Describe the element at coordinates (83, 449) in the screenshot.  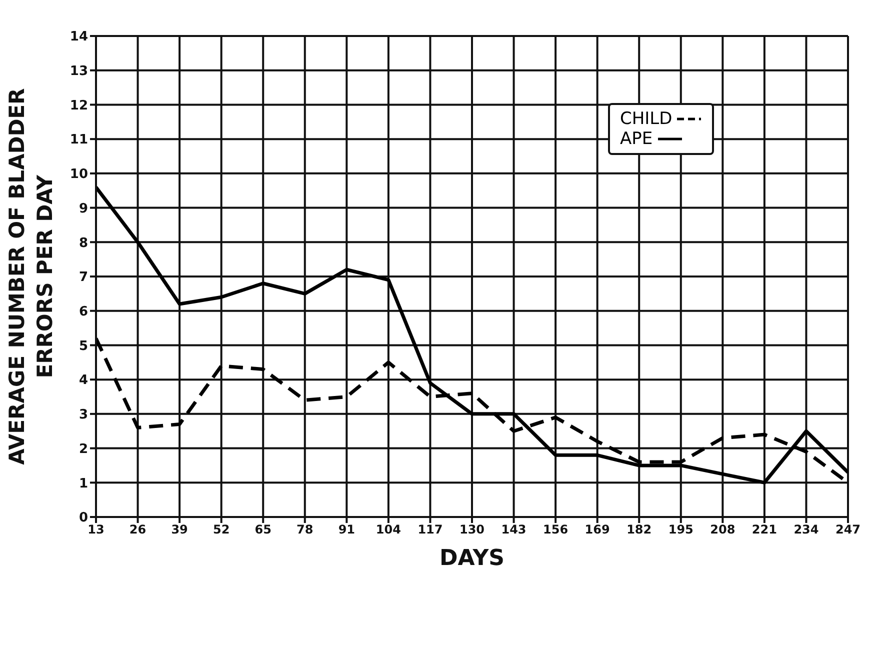
I see `y-tick-label: 2` at that location.